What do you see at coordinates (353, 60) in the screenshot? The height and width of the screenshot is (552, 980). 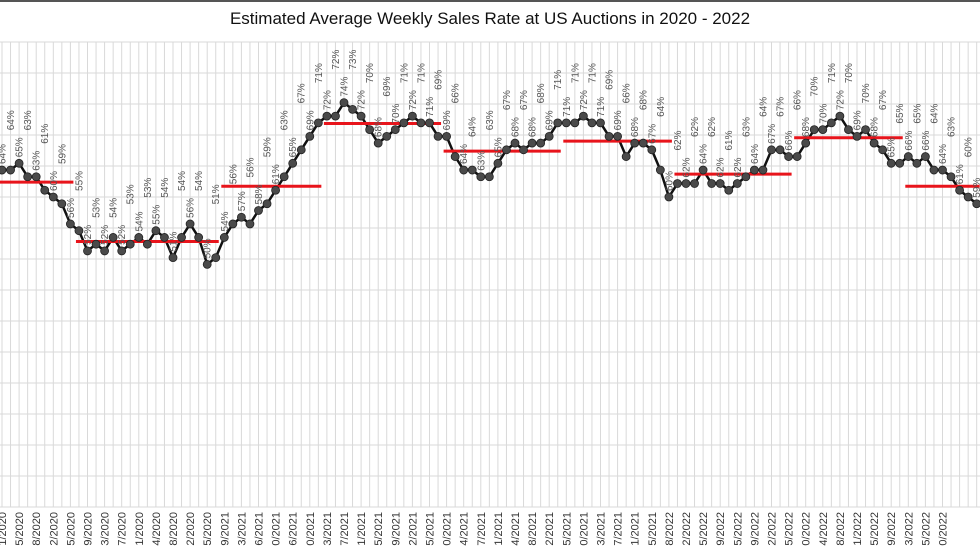 I see `data-label: 73%` at bounding box center [353, 60].